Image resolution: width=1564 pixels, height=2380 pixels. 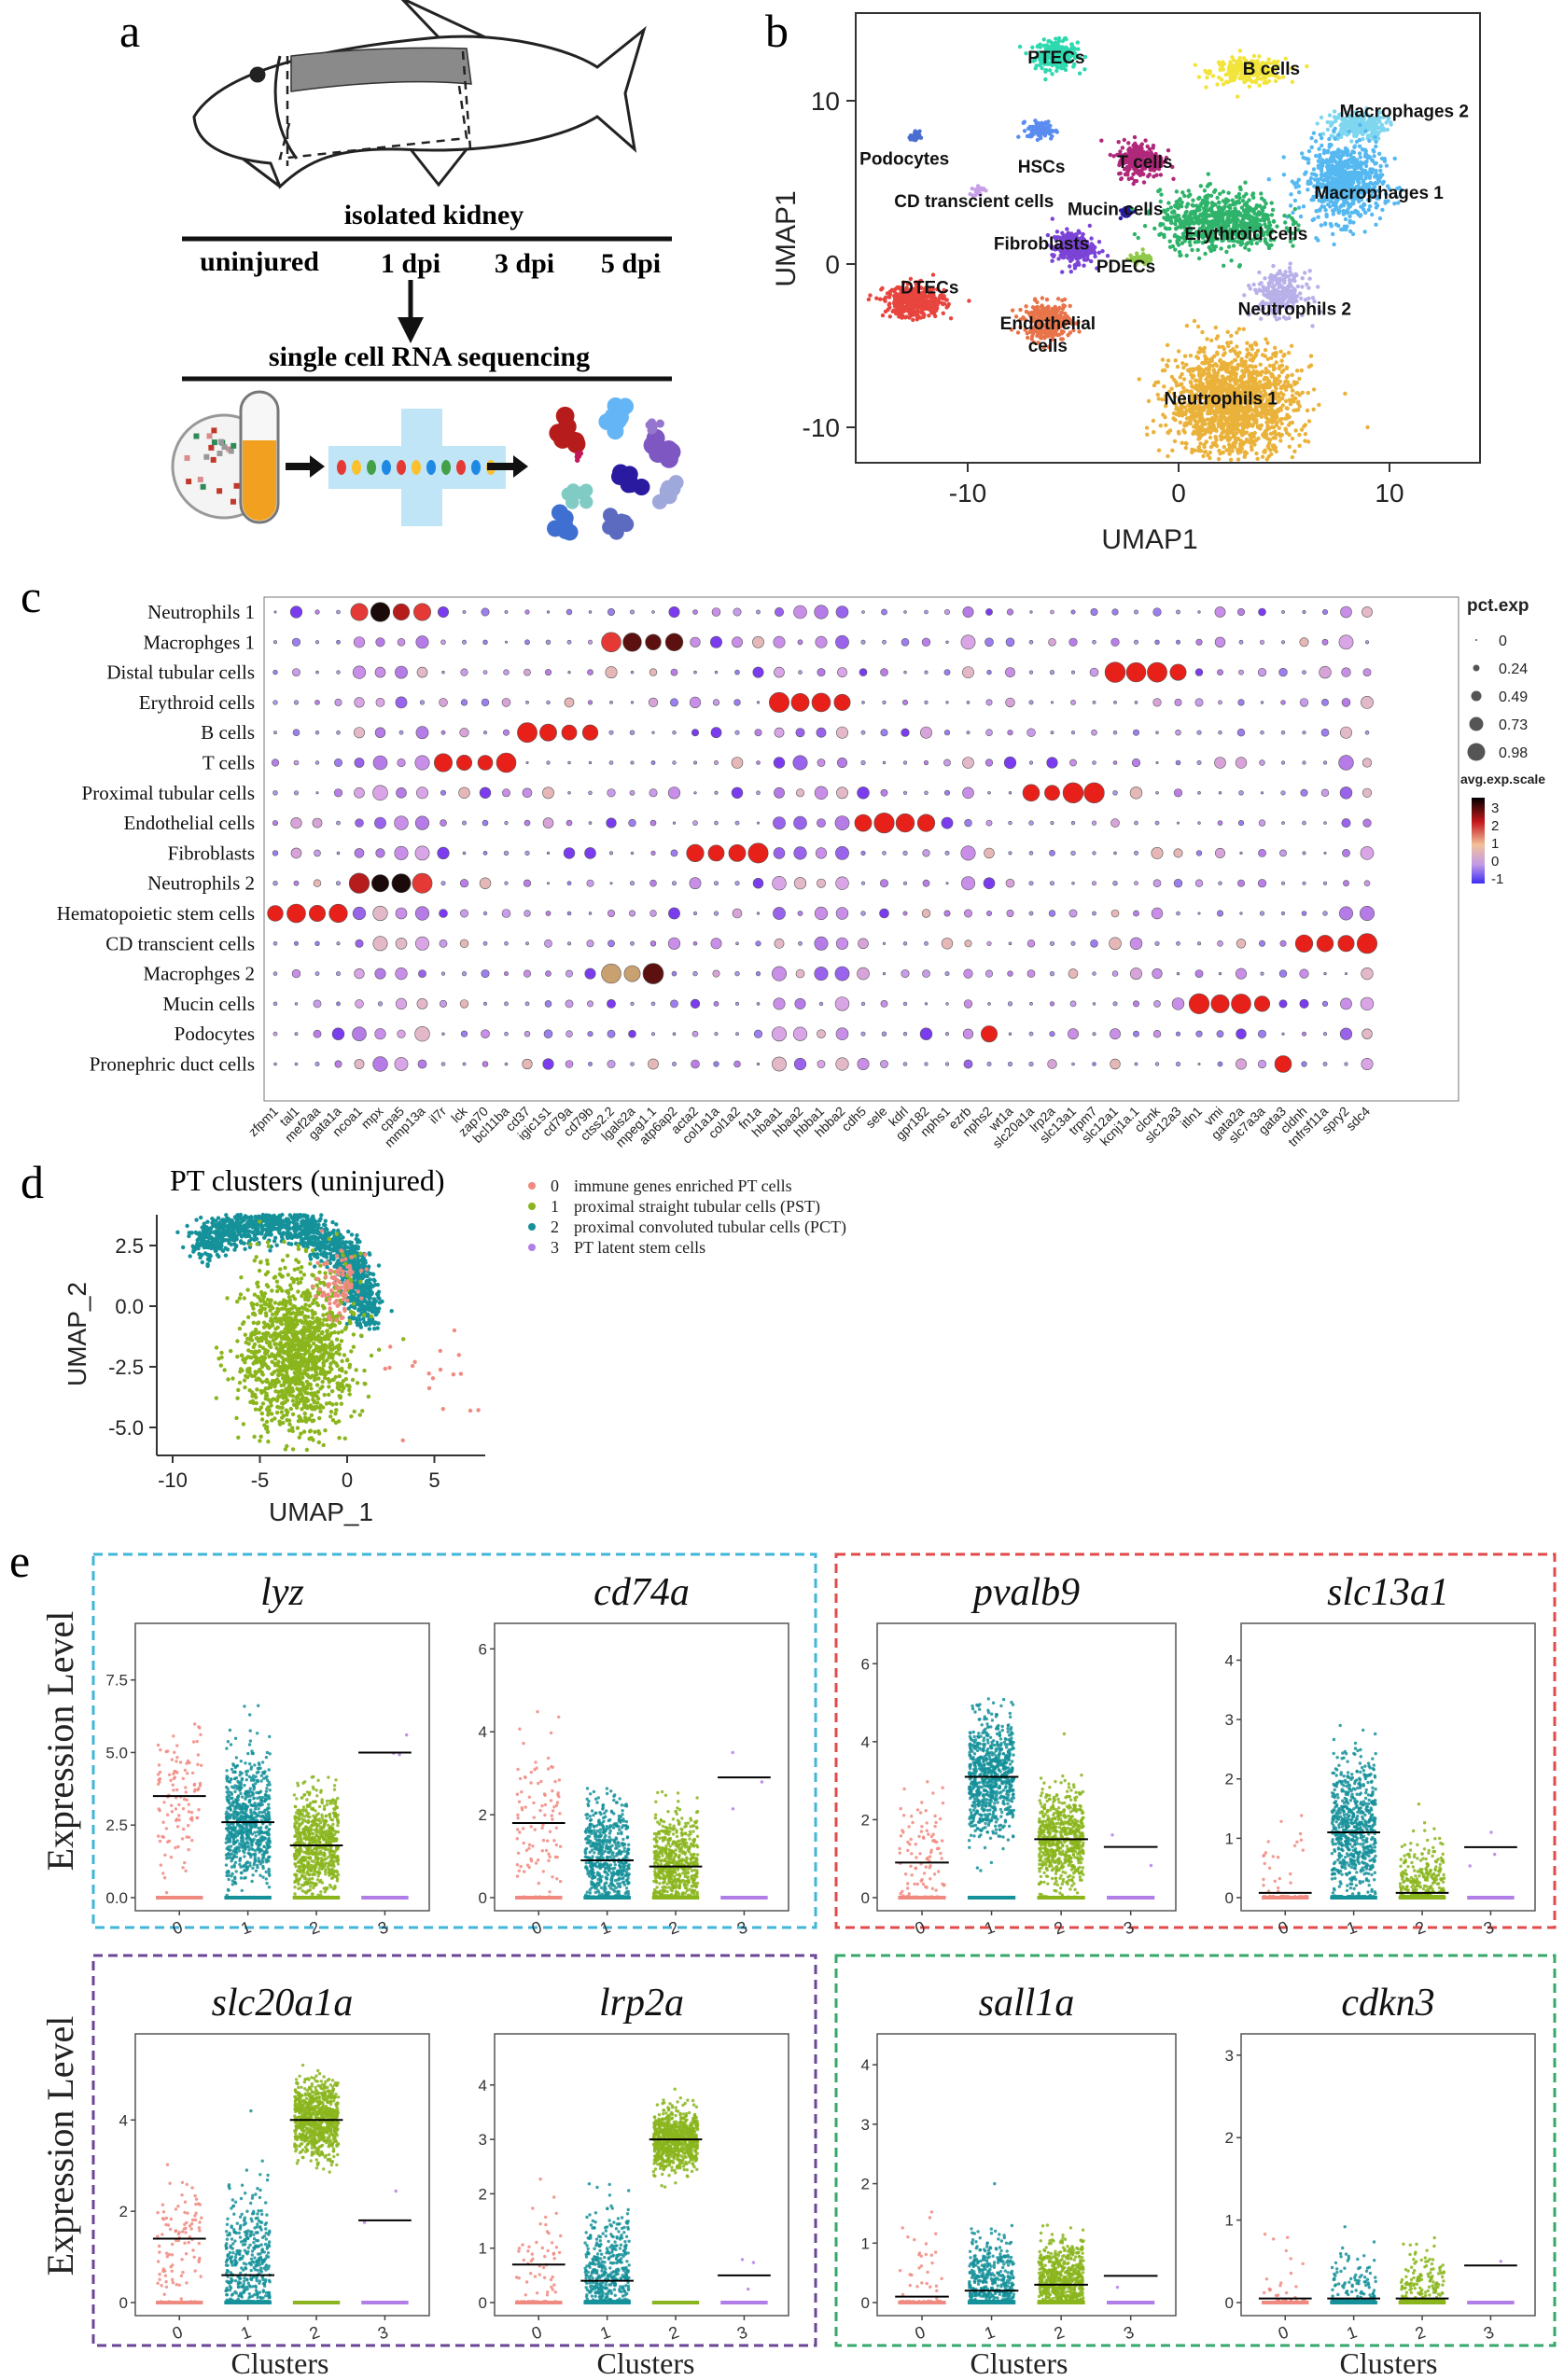 What do you see at coordinates (421, 467) in the screenshot?
I see `microfluidic-chip-vertical` at bounding box center [421, 467].